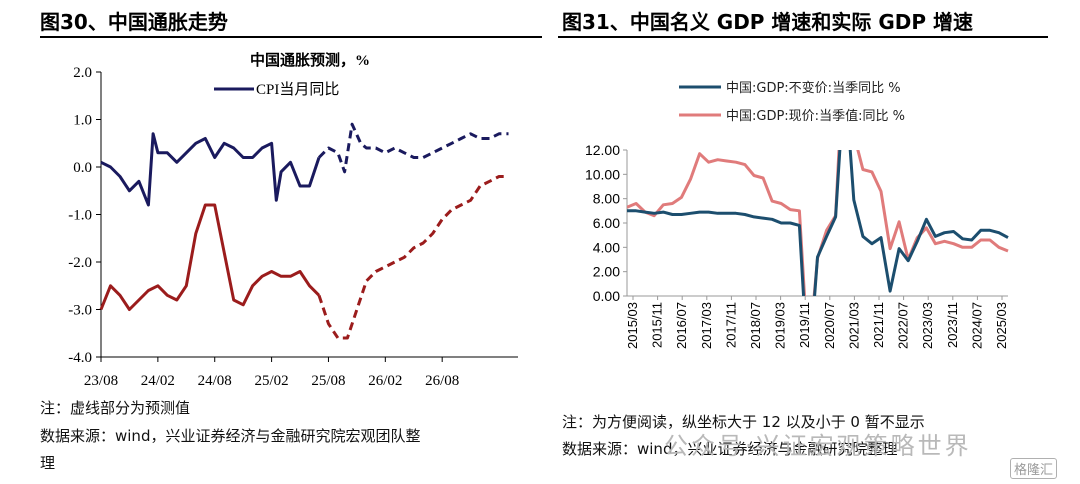  What do you see at coordinates (815, 116) in the screenshot?
I see `legend-nominal-gdp-label: 中国:GDP:现价:当季值:同比 %` at bounding box center [815, 116].